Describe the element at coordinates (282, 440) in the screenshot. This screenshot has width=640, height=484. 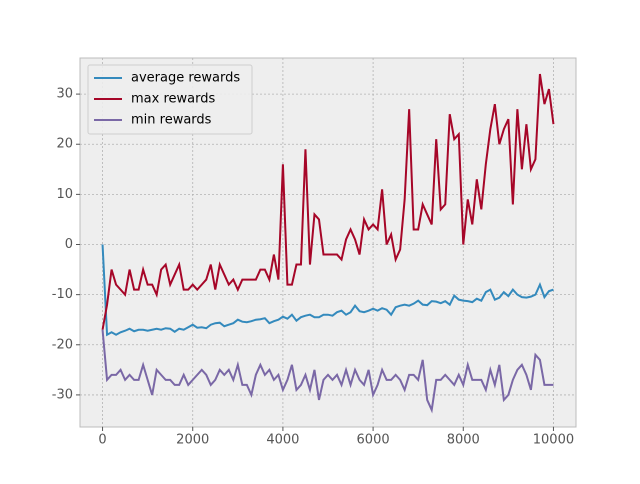
I see `x-tick-label: 4000` at that location.